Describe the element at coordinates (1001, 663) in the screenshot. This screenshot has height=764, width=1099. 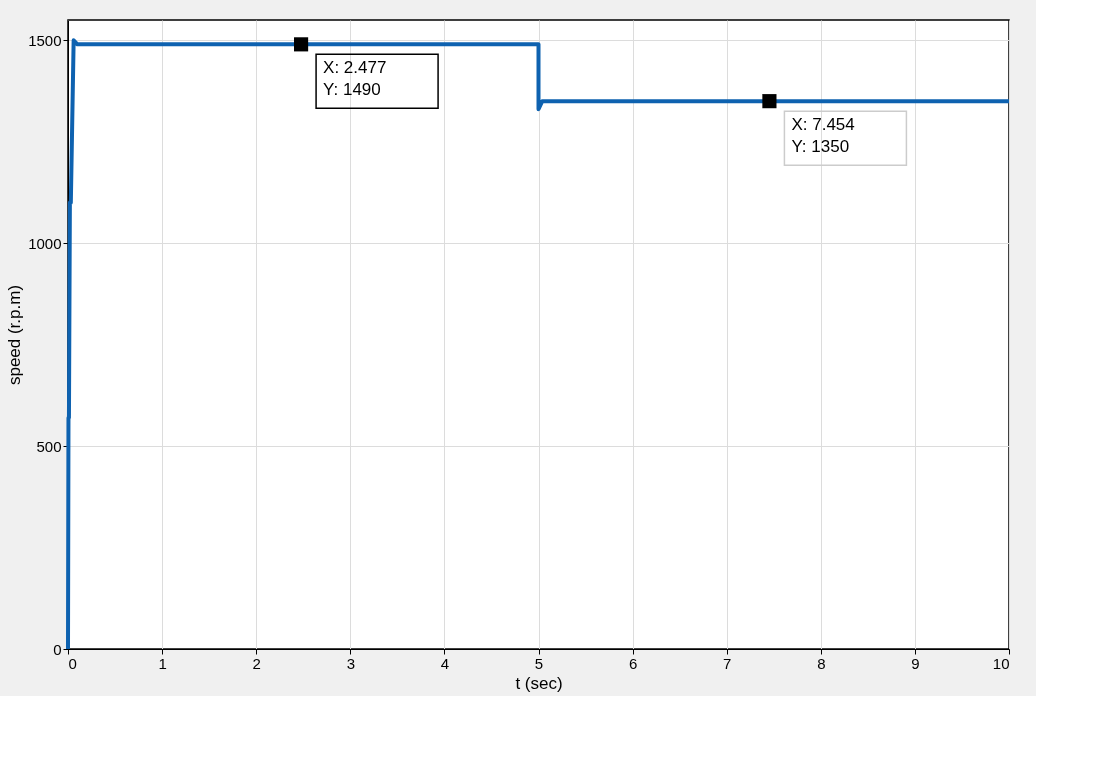
I see `x-tick-label: 10` at that location.